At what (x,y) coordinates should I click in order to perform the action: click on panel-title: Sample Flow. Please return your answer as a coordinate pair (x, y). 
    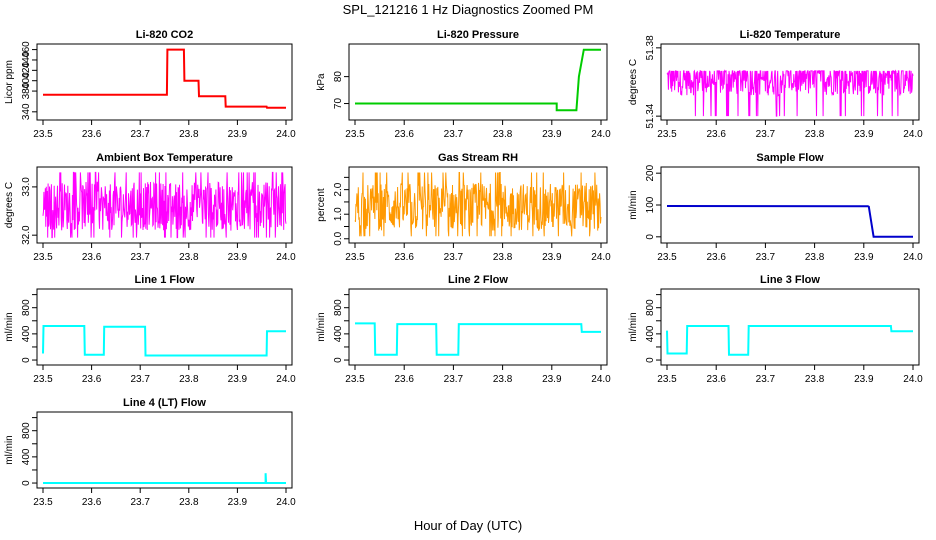
    Looking at the image, I should click on (790, 158).